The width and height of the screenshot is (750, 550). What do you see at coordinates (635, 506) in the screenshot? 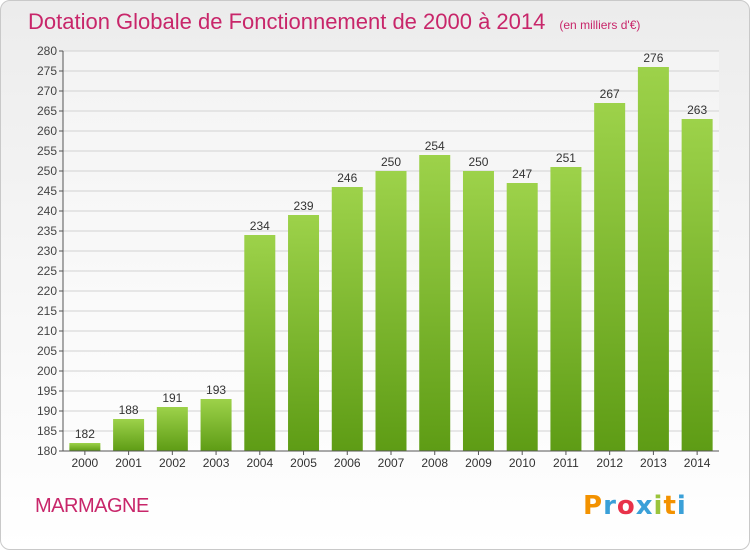
I see `proxiti-logo: Proxiti` at bounding box center [635, 506].